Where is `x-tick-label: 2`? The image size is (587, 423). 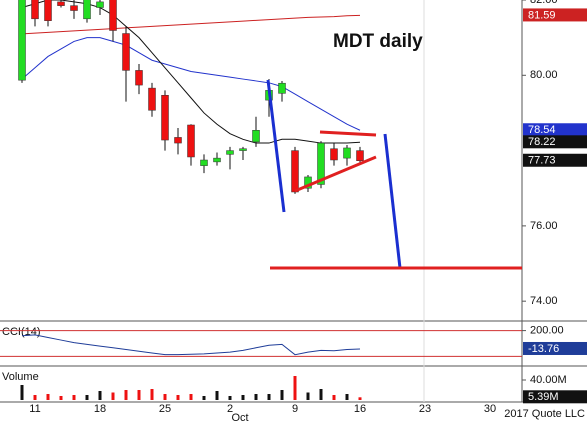
x-tick-label: 2 is located at coordinates (230, 409).